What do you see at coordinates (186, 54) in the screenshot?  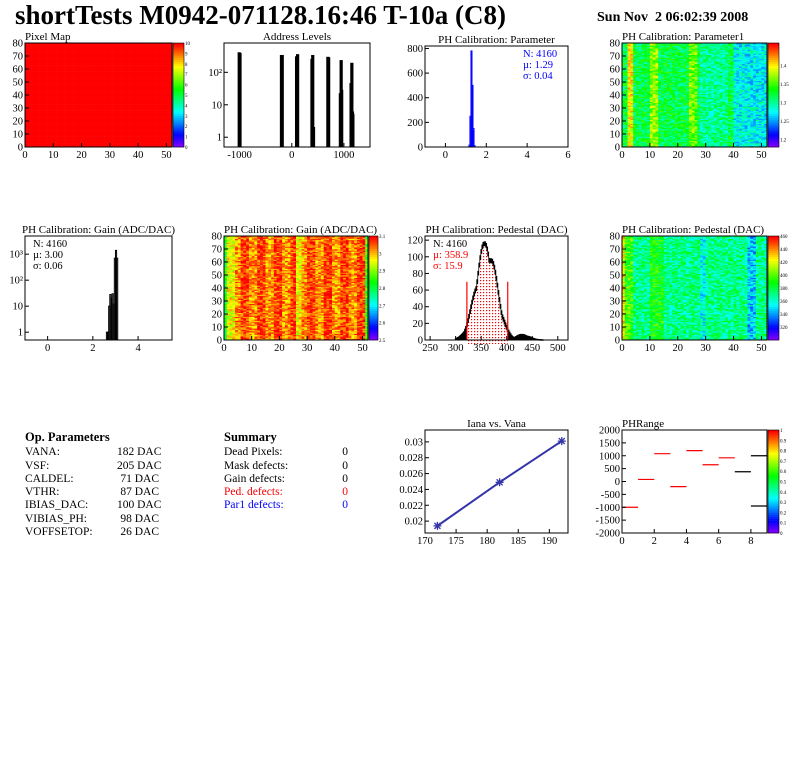 I see `palette-tick-label: 9` at bounding box center [186, 54].